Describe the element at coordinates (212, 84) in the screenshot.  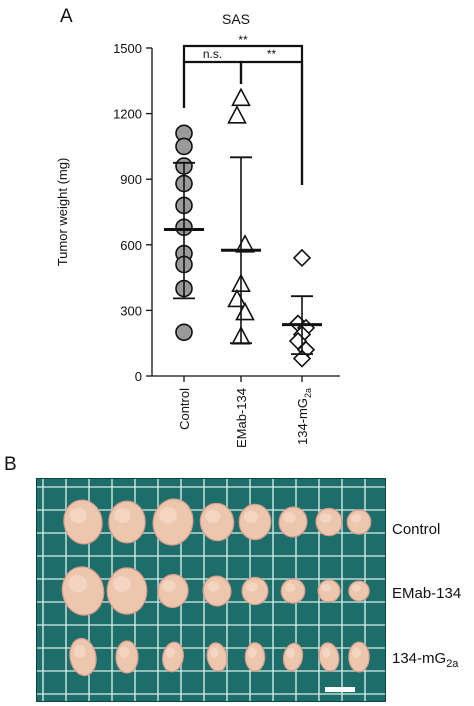
I see `significance-bracket-ns` at that location.